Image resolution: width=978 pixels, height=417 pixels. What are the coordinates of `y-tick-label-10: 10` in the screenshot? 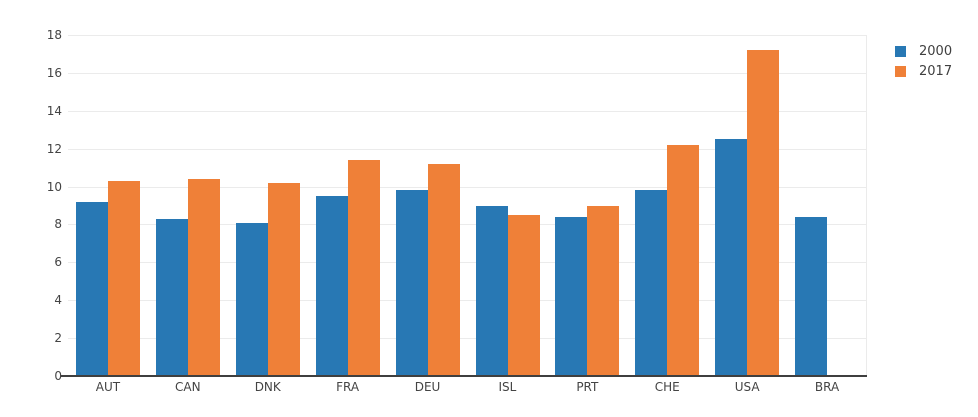 It's located at (54, 186).